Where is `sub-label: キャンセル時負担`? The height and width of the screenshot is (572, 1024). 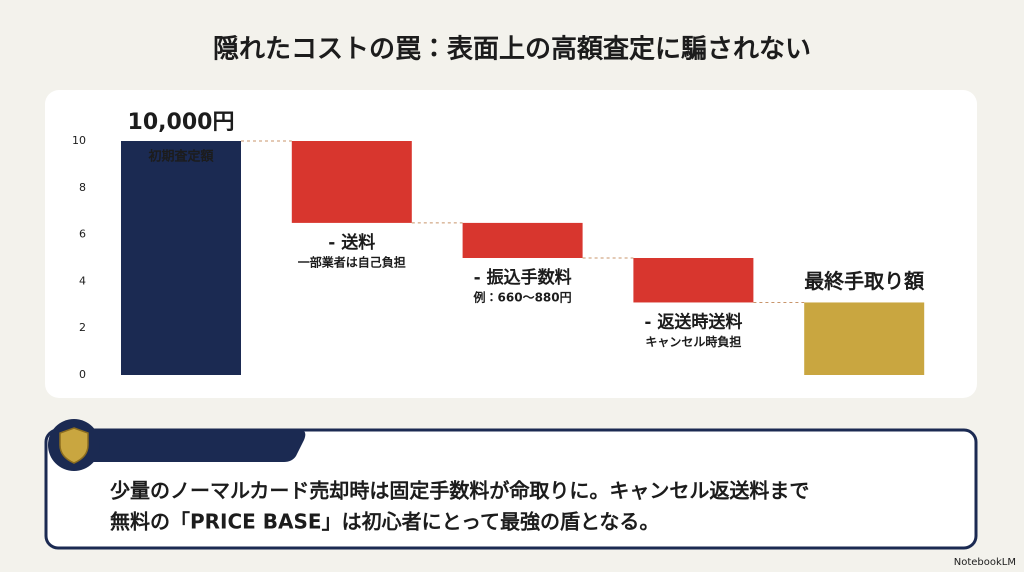
sub-label: キャンセル時負担 is located at coordinates (693, 341).